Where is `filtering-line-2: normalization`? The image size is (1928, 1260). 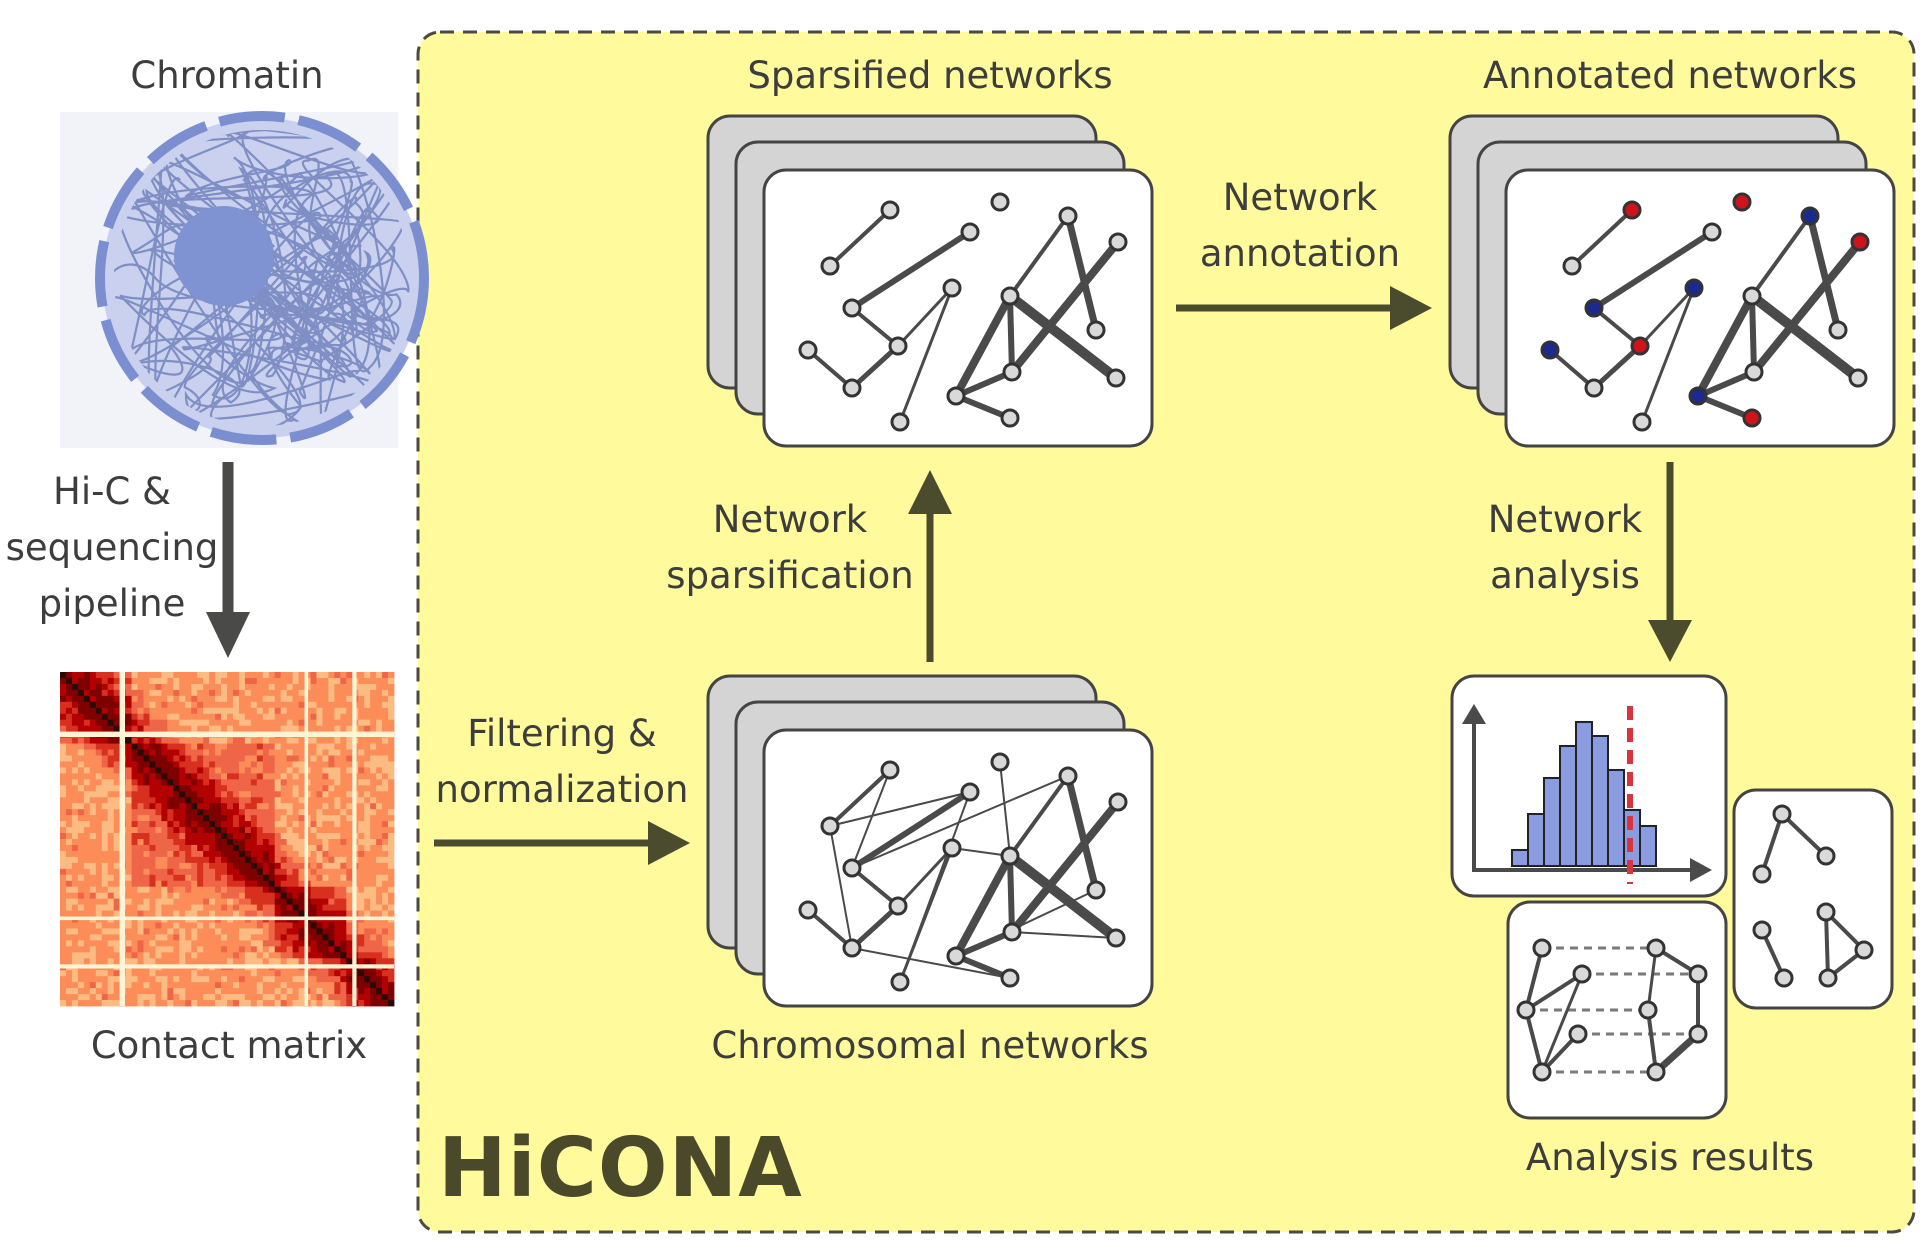 filtering-line-2: normalization is located at coordinates (562, 789).